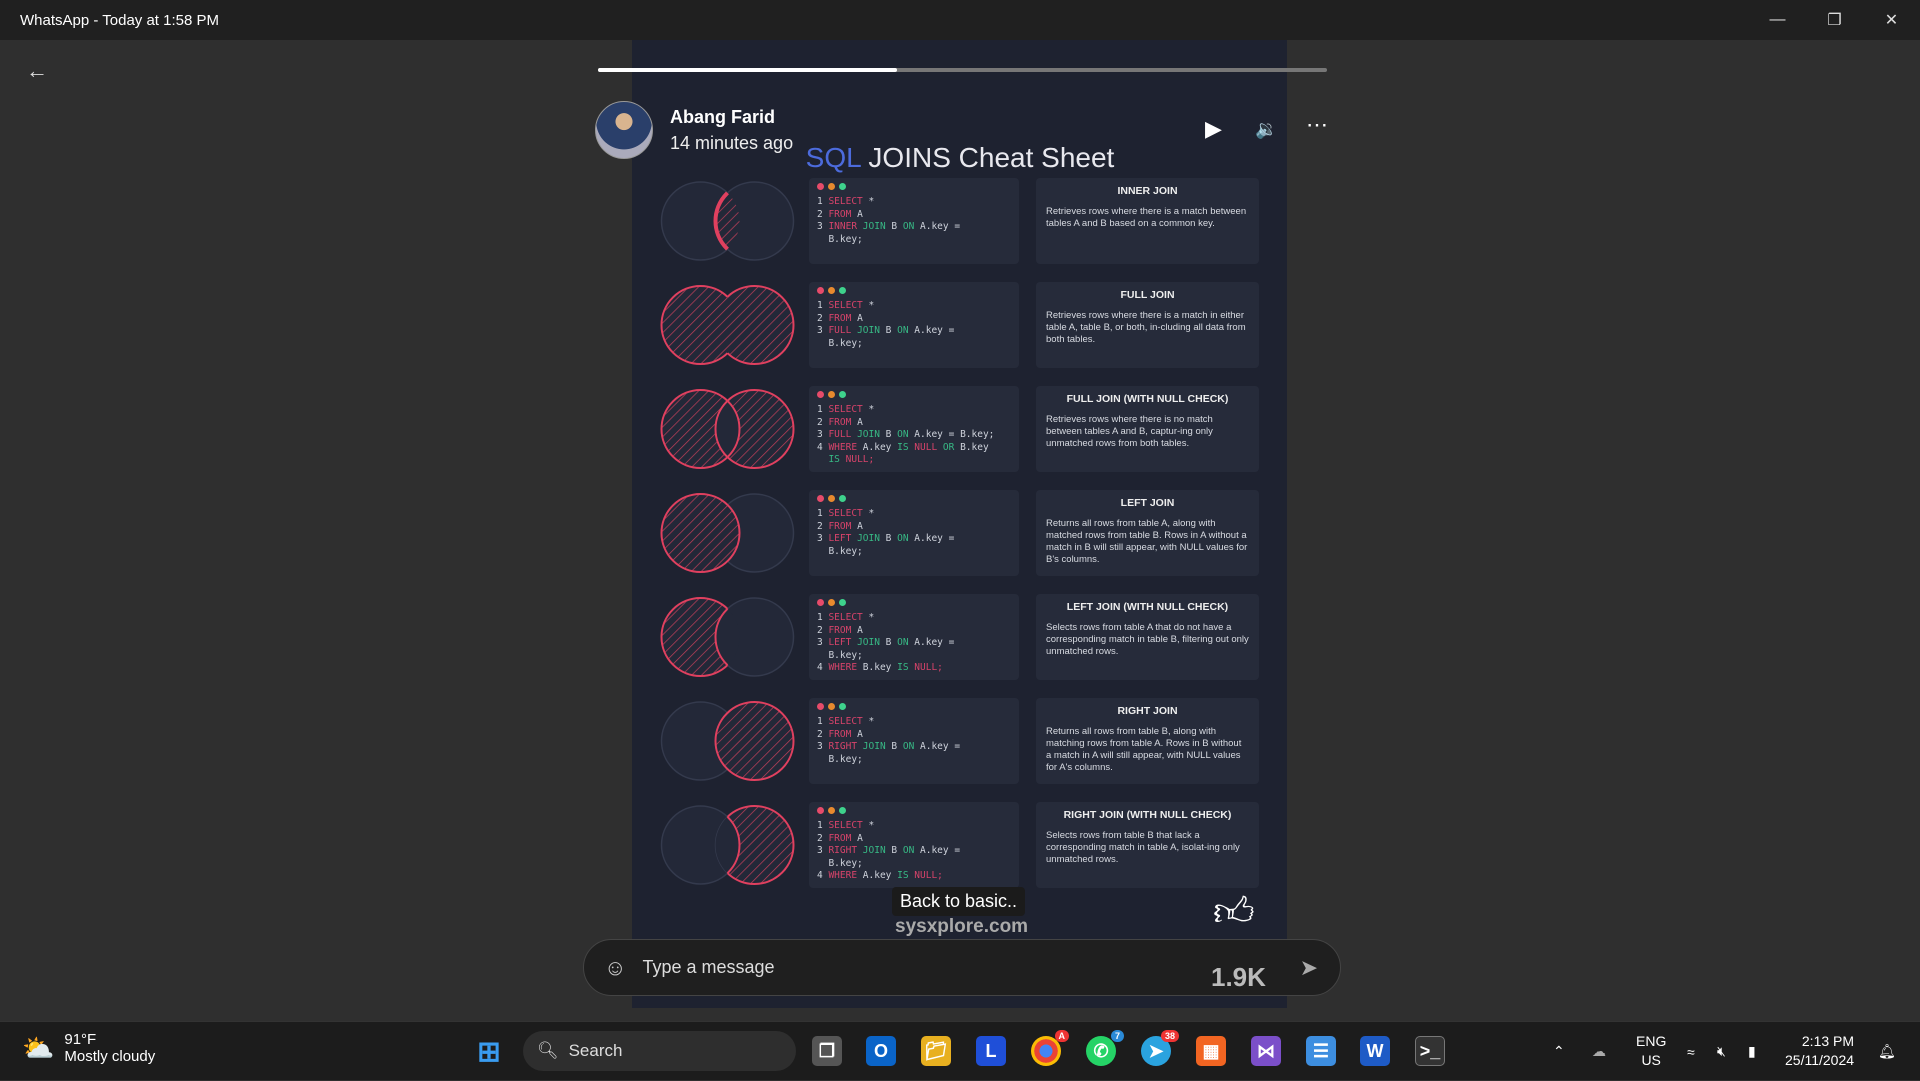  Describe the element at coordinates (851, 459) in the screenshot. I see `code-line: IS NULL;` at that location.